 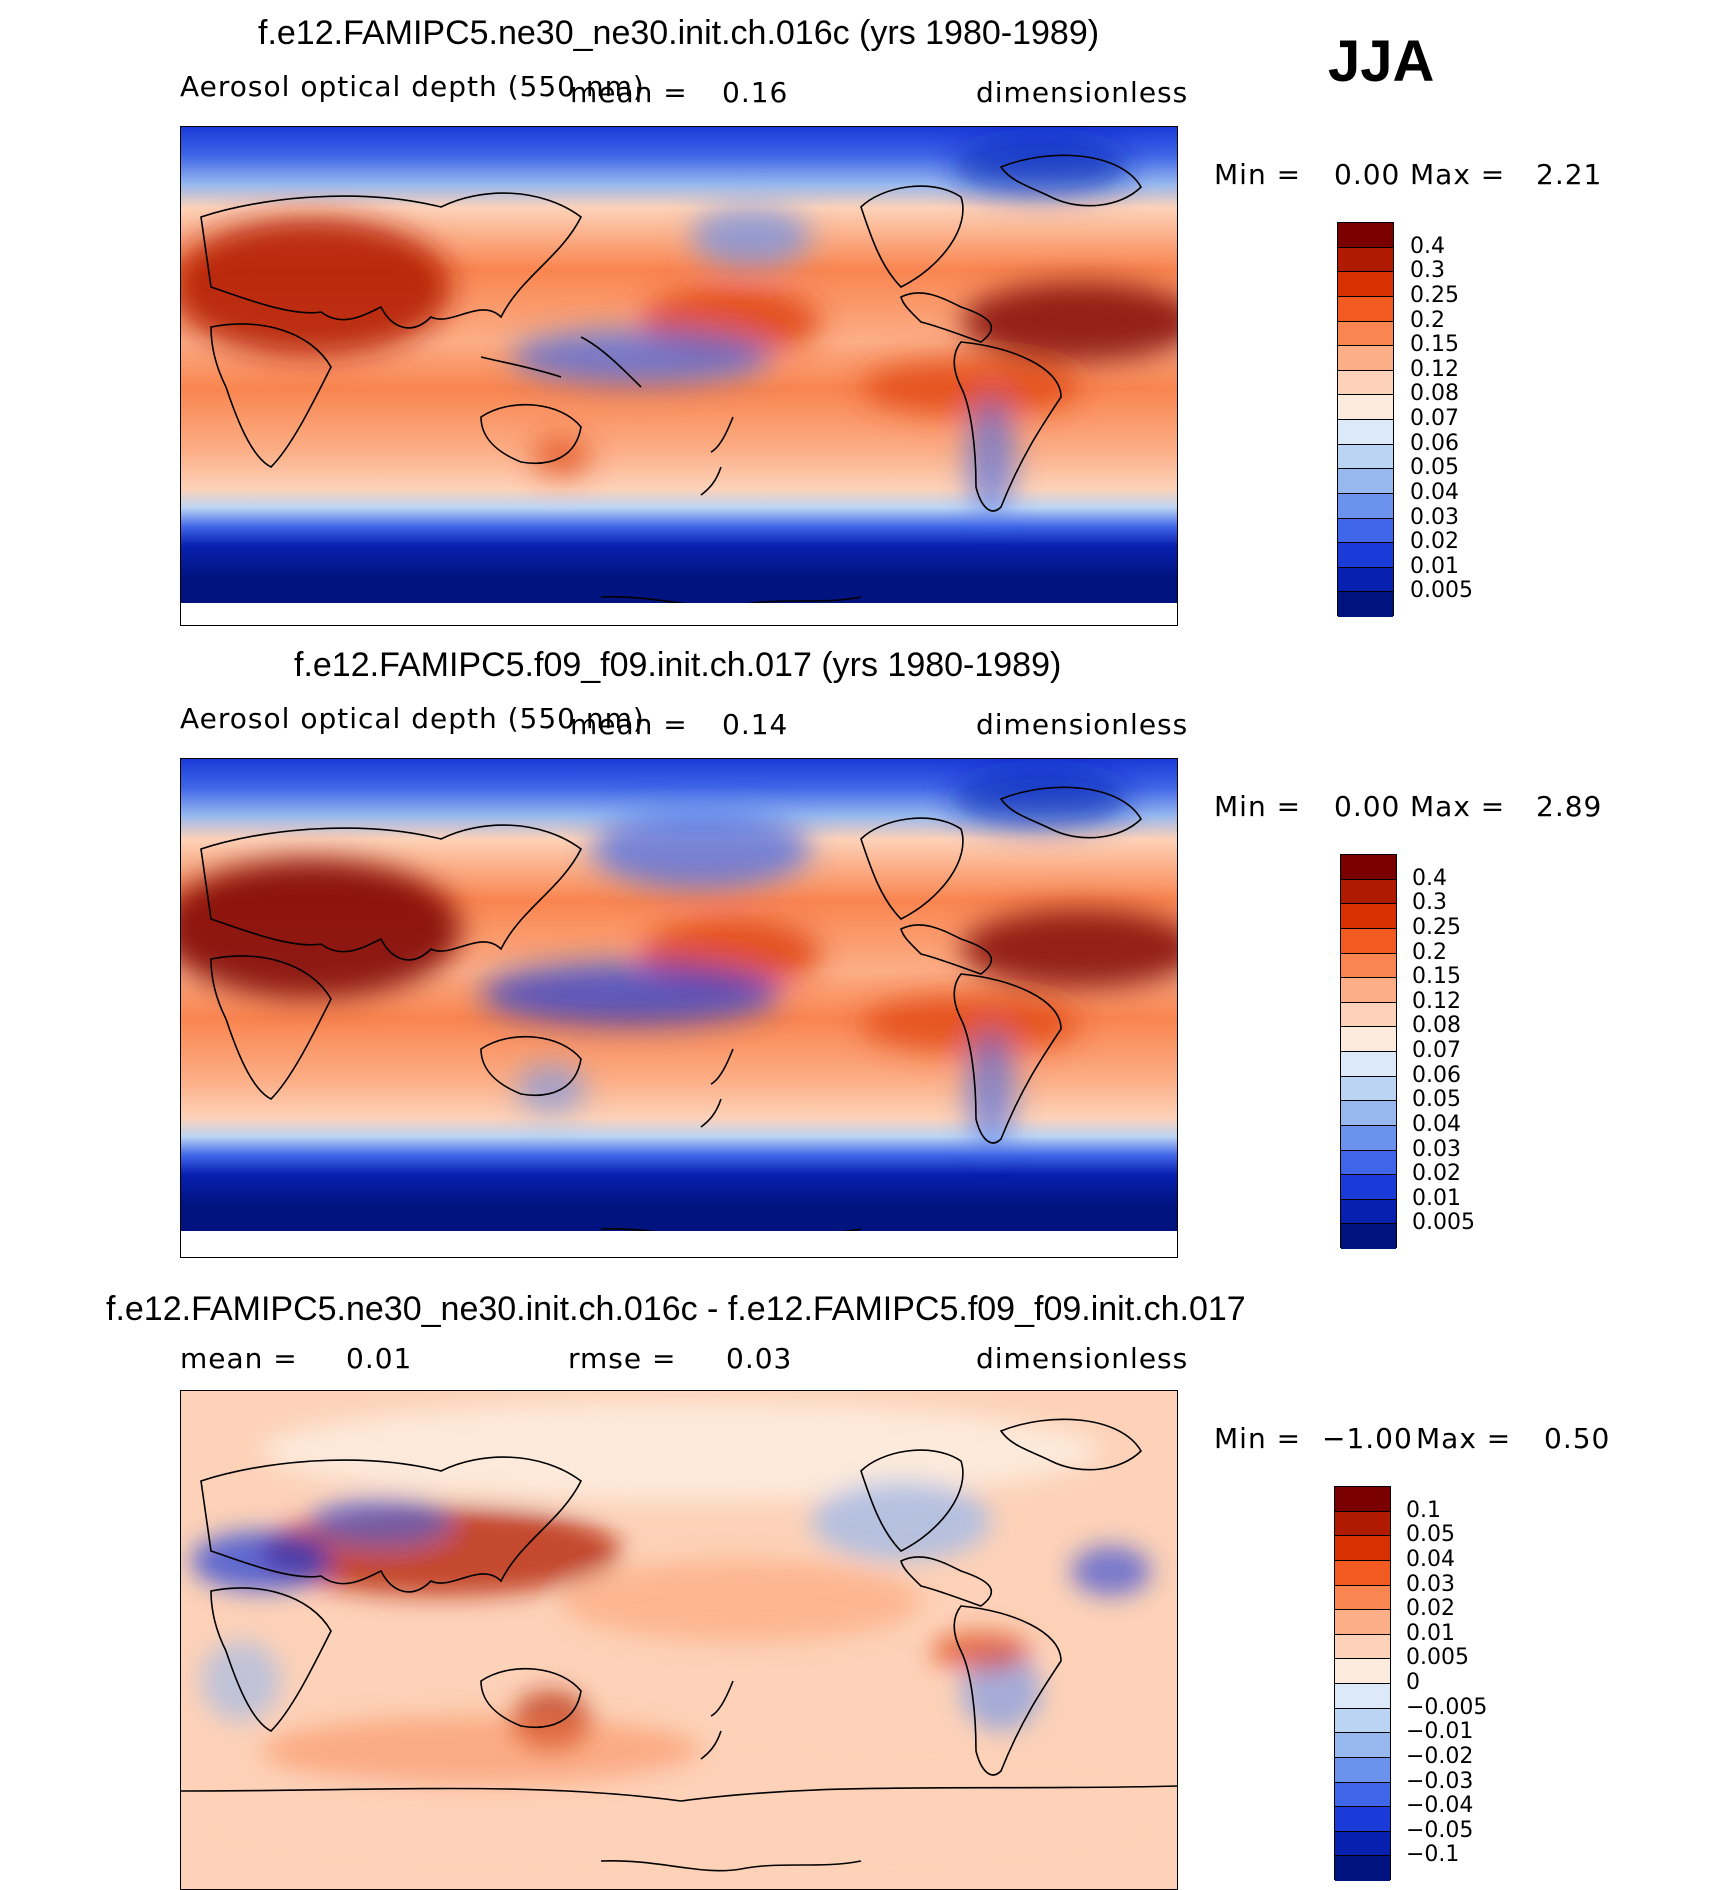 I want to click on panel1-colorbar-tick-label: 0.01, so click(x=1434, y=566).